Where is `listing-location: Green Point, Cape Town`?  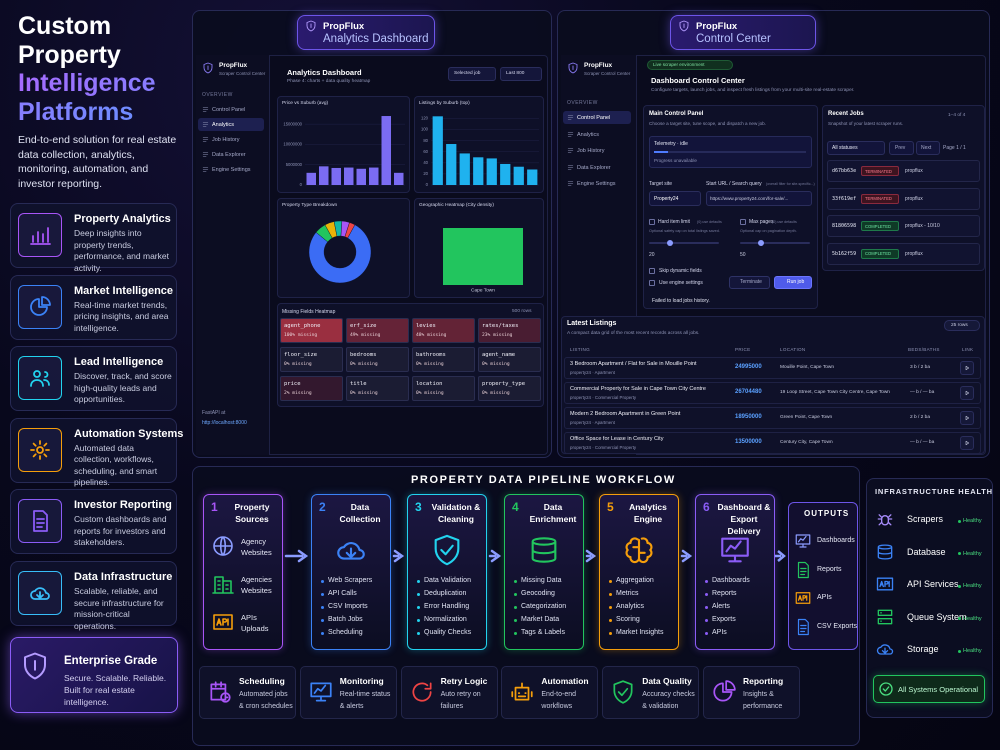 listing-location: Green Point, Cape Town is located at coordinates (806, 417).